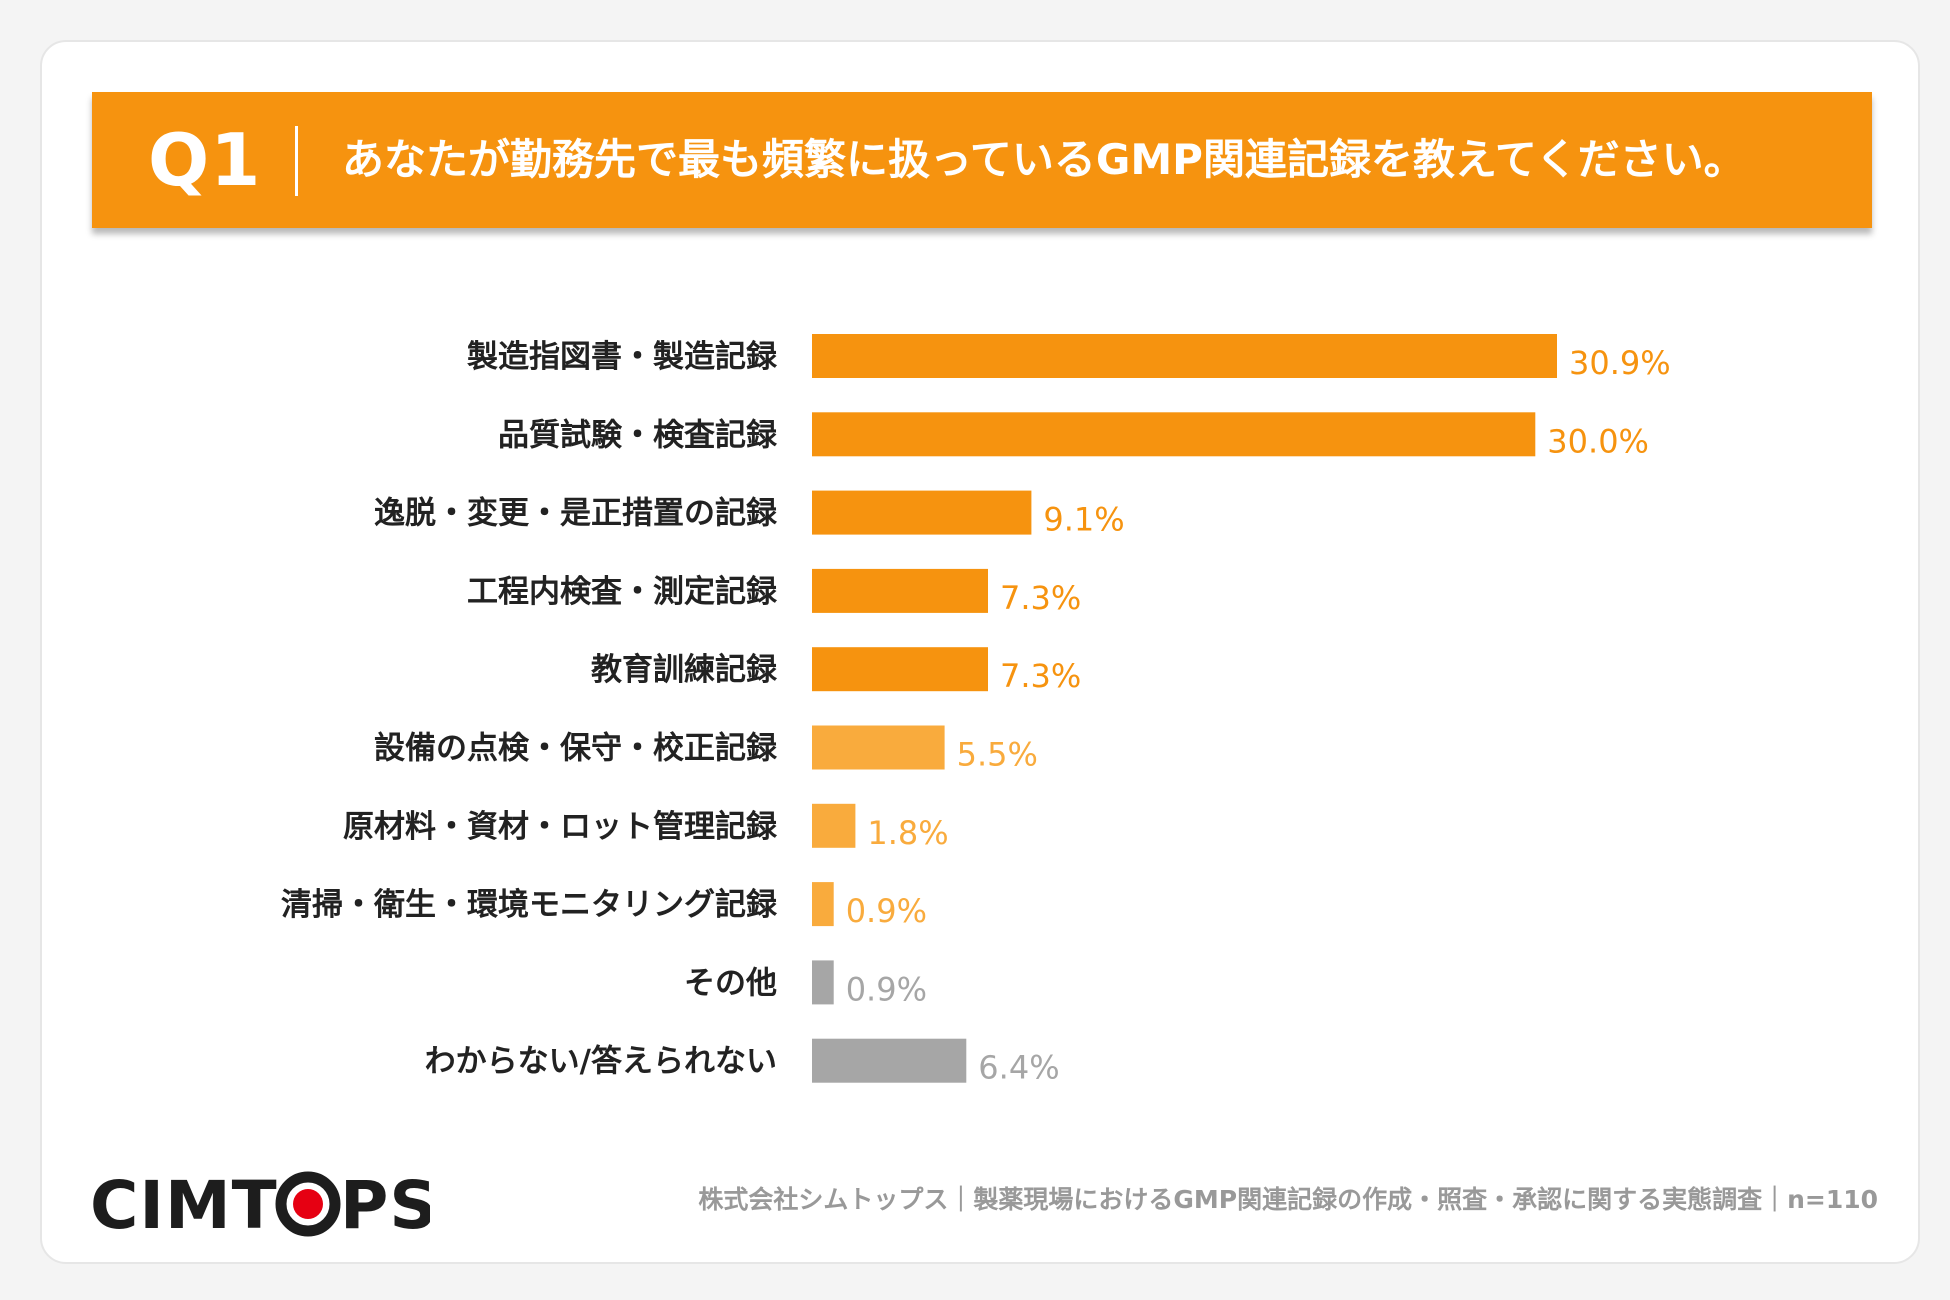 The height and width of the screenshot is (1300, 1950). What do you see at coordinates (529, 905) in the screenshot?
I see `category-label: 清掃・衛生・環境モニタリング記録` at bounding box center [529, 905].